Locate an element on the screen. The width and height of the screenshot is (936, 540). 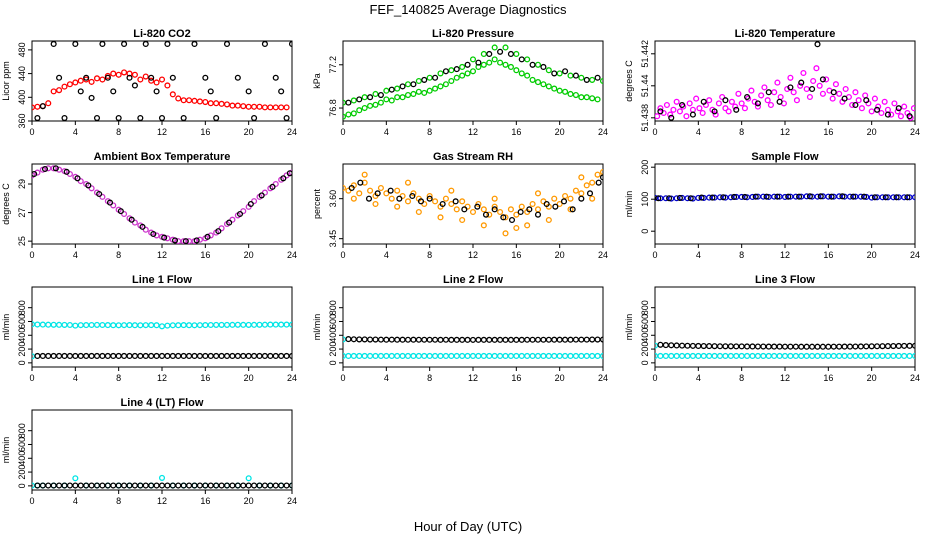
x-tick-label: 0 is located at coordinates (31, 132).